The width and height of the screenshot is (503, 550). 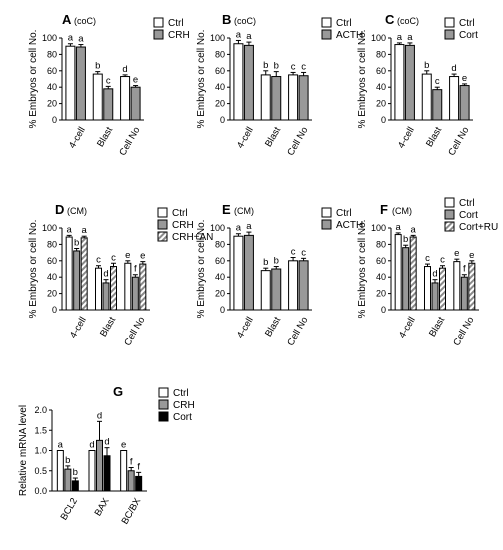 What do you see at coordinates (245, 21) in the screenshot?
I see `panel-condition: (coC)` at bounding box center [245, 21].